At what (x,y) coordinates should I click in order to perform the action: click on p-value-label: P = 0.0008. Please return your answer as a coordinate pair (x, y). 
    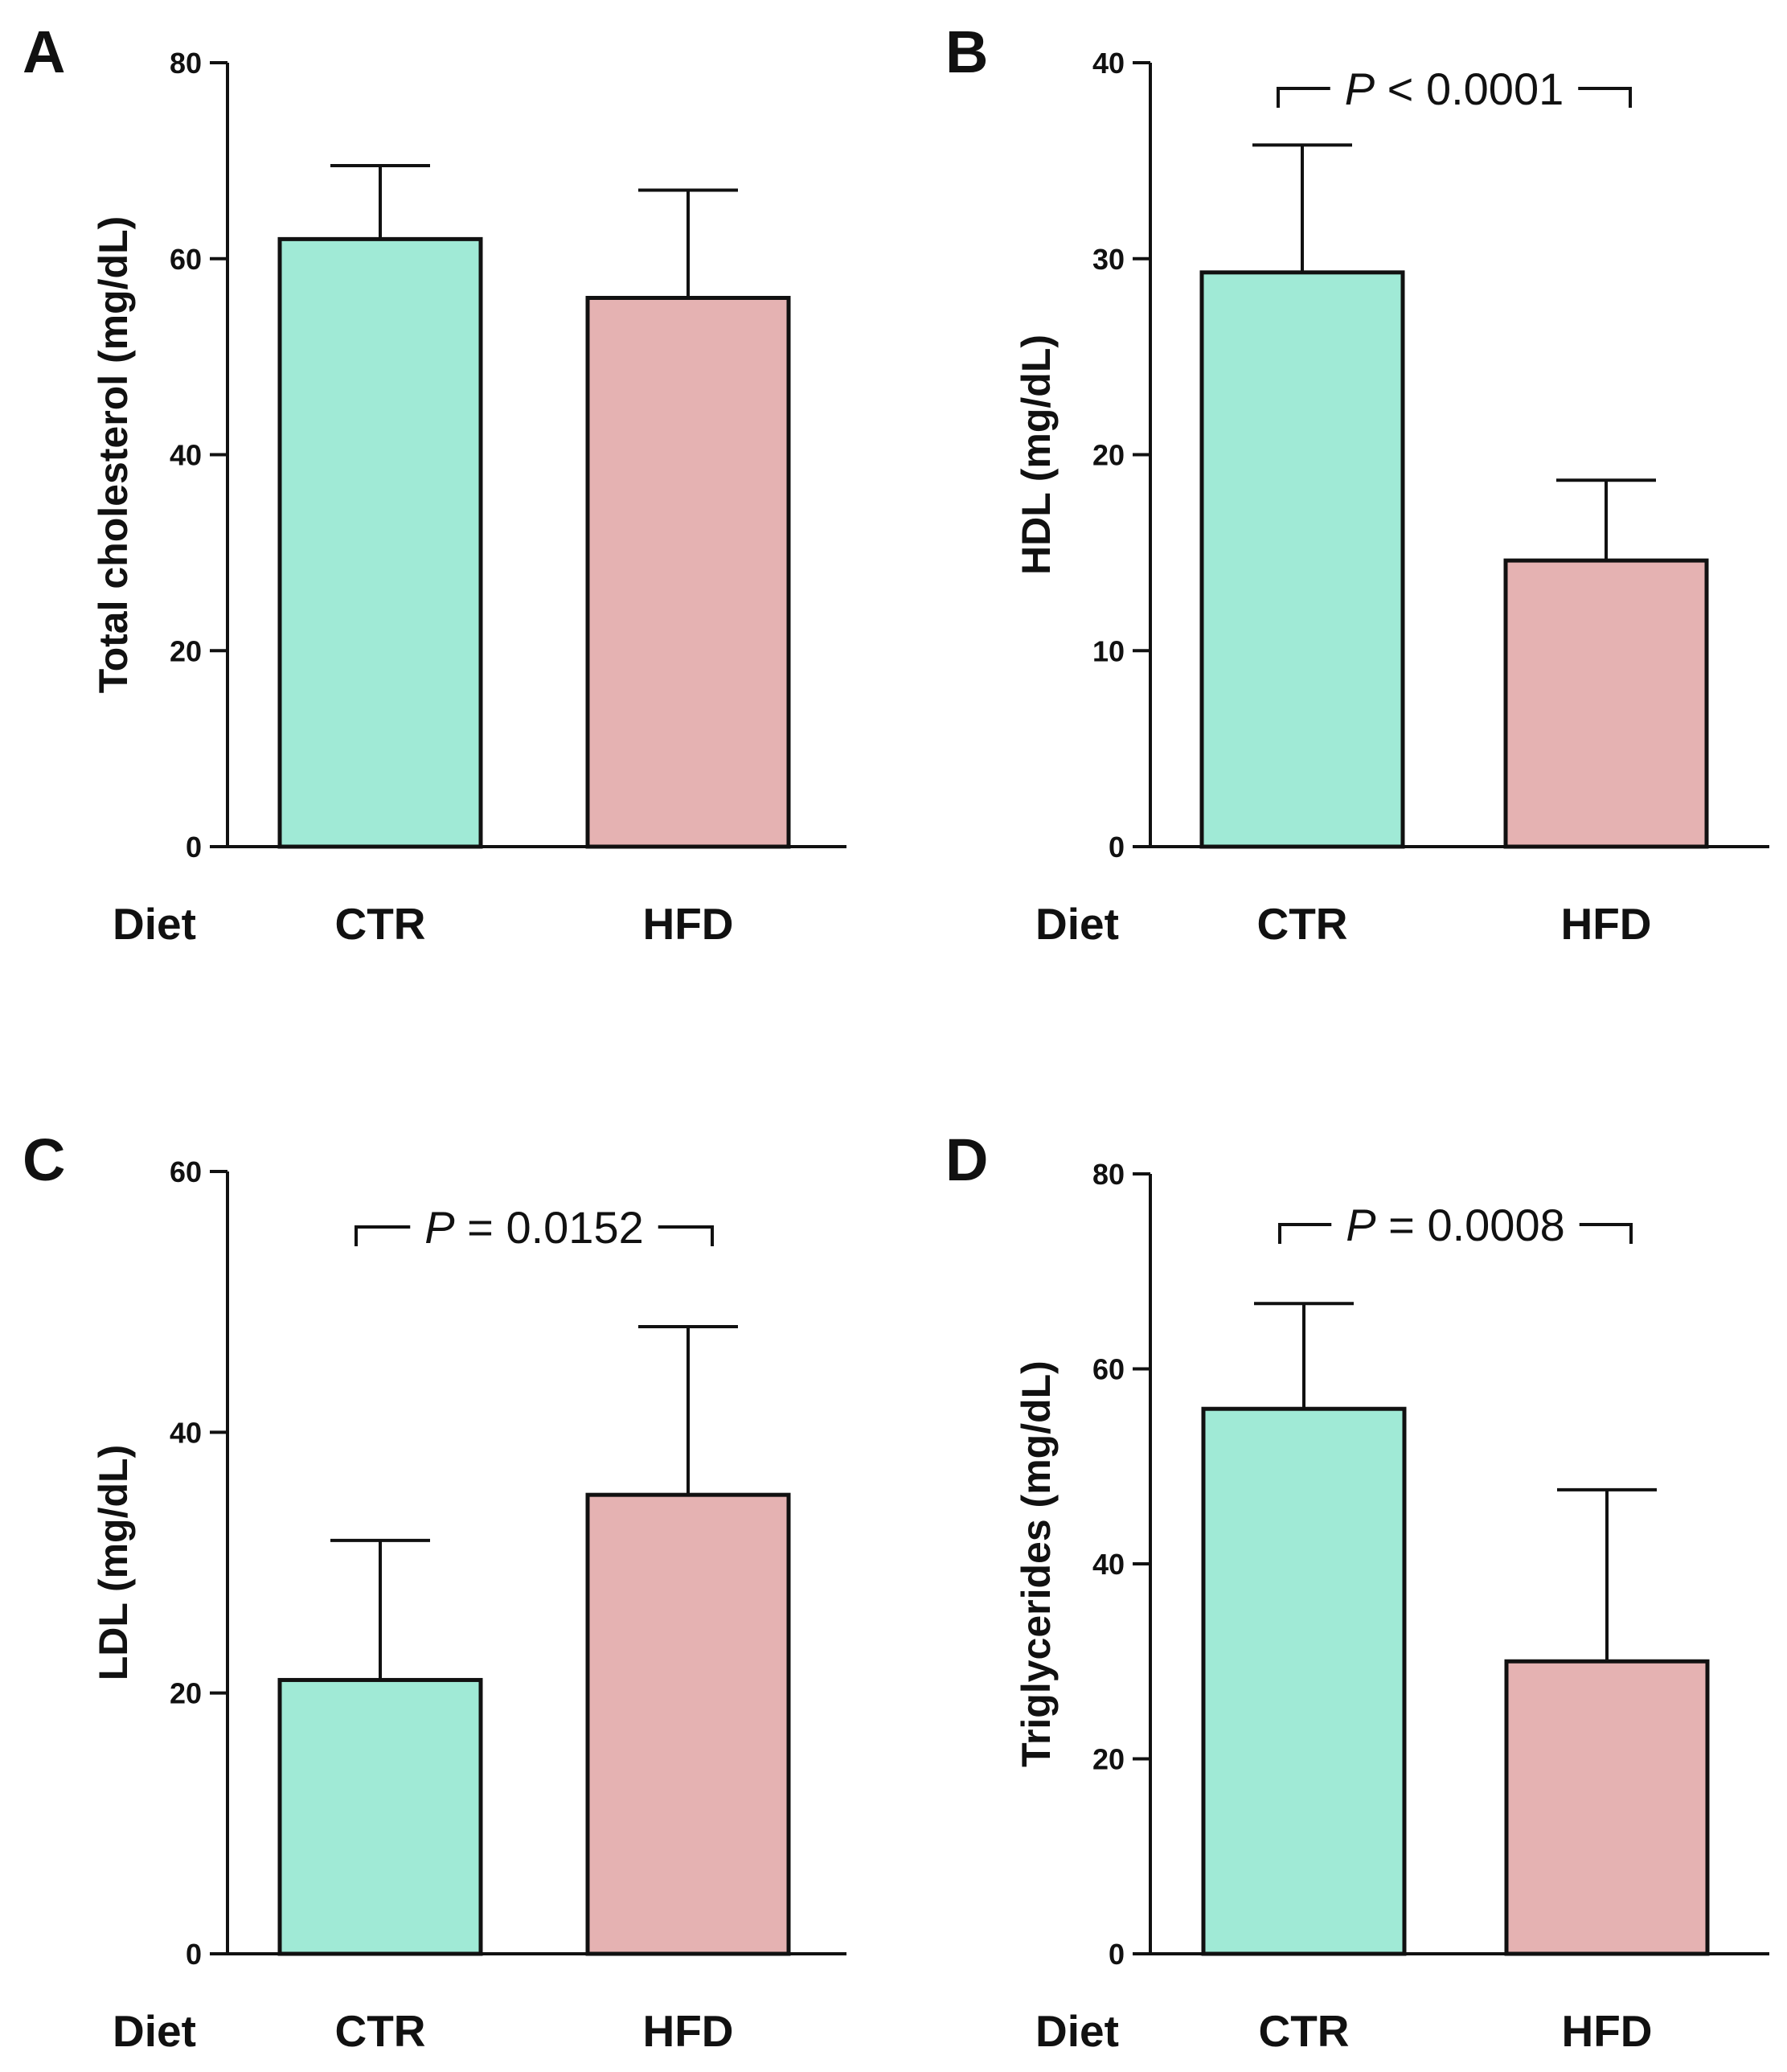
    Looking at the image, I should click on (1455, 1225).